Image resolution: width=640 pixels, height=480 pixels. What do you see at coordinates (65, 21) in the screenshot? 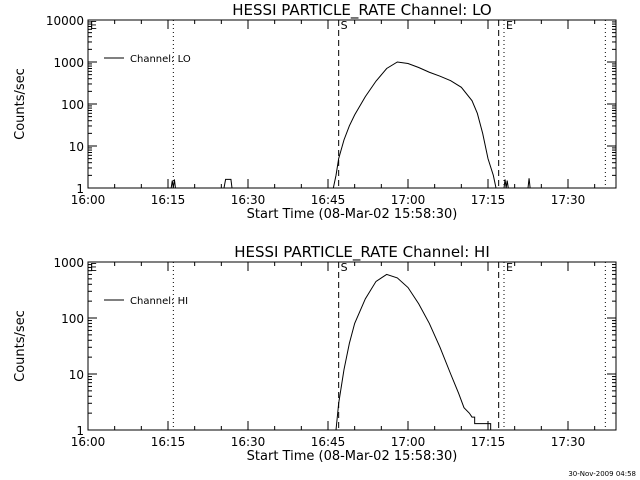
I see `y-tick-label: 10000` at bounding box center [65, 21].